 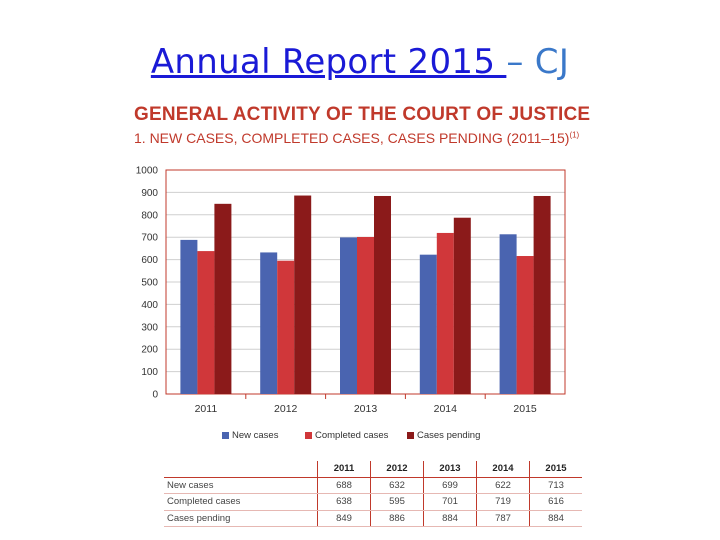 What do you see at coordinates (328, 62) in the screenshot?
I see `slide-title-link: Annual Report 2015` at bounding box center [328, 62].